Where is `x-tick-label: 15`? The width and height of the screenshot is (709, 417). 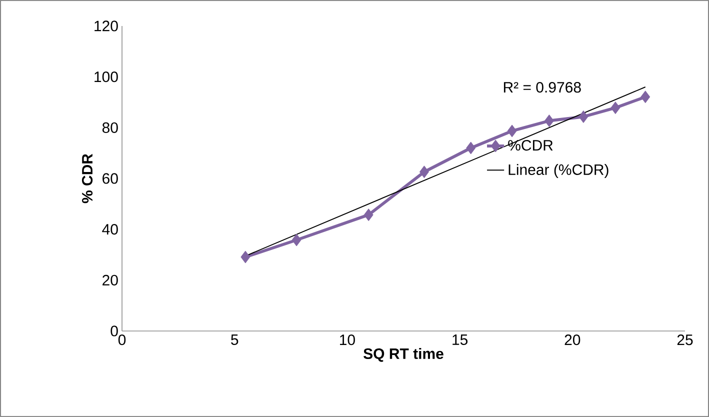 x-tick-label: 15 is located at coordinates (460, 339).